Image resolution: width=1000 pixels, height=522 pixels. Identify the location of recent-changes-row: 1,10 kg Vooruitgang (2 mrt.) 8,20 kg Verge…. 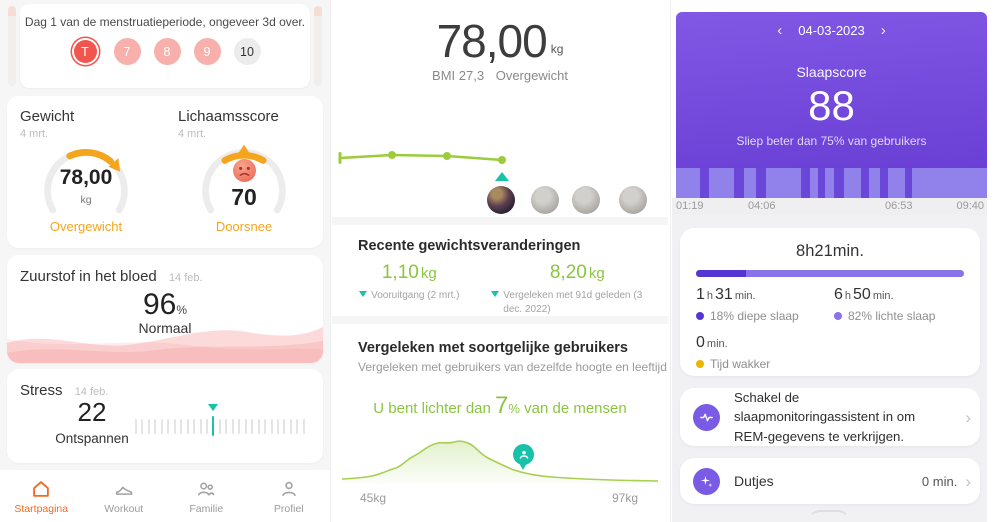
(500, 289).